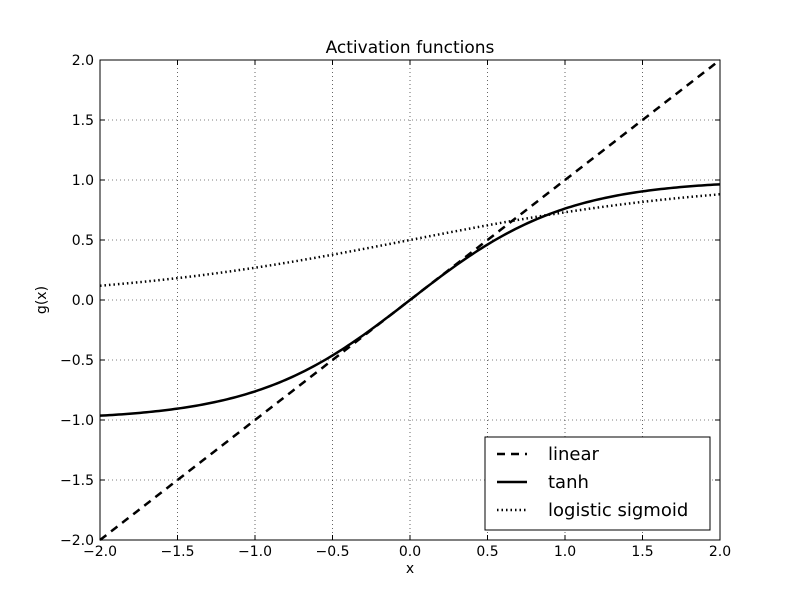 This screenshot has width=800, height=600. What do you see at coordinates (410, 569) in the screenshot?
I see `x-axis-label: x` at bounding box center [410, 569].